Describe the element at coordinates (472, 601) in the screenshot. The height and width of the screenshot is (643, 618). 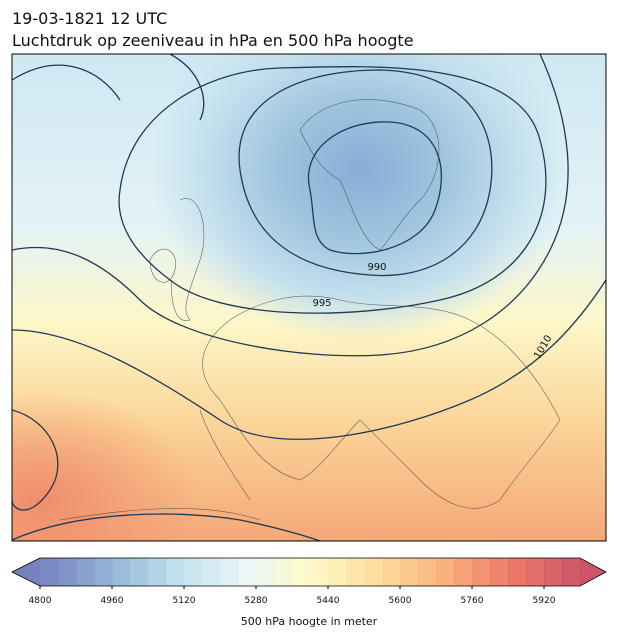
I see `colorbar-tick-label: 5760` at that location.